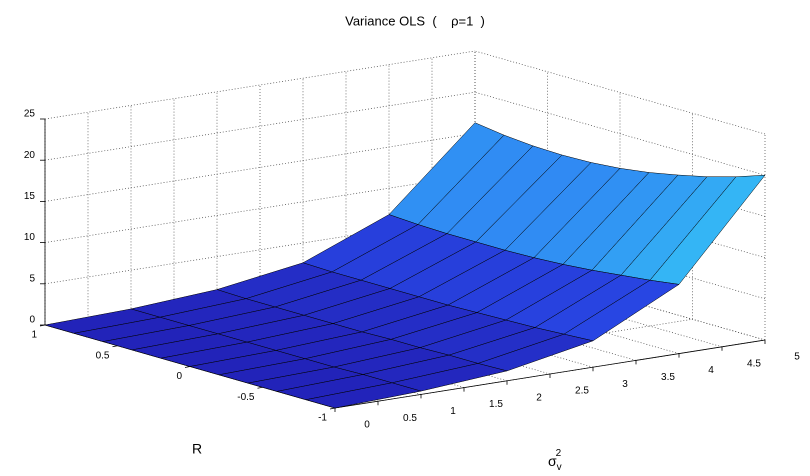 The width and height of the screenshot is (810, 476). I want to click on x-tick-label: 4, so click(711, 370).